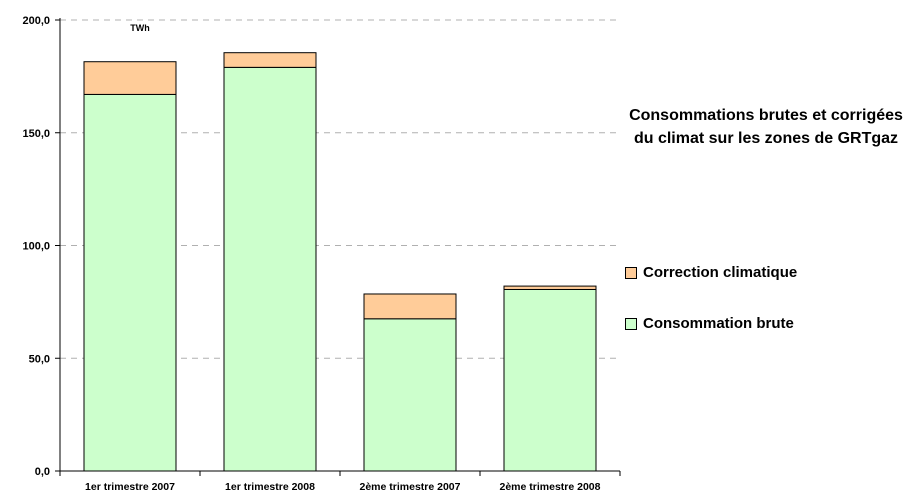 This screenshot has width=908, height=494. Describe the element at coordinates (42, 472) in the screenshot. I see `y-tick-label: 0,0` at that location.